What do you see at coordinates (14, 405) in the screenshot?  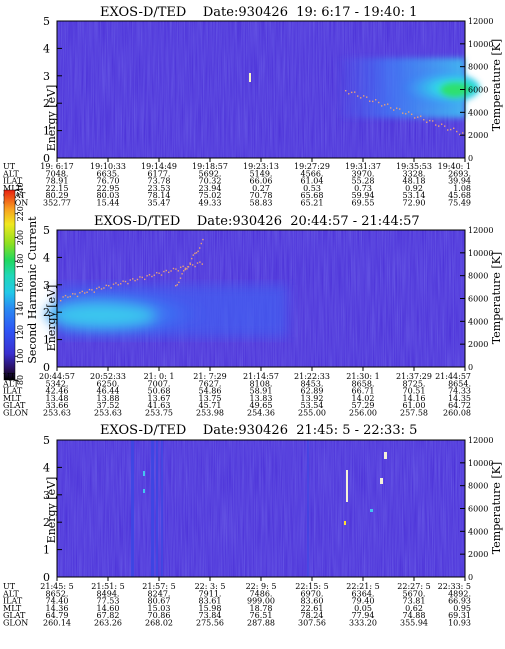 I see `panel-2-row-label: GLAT` at bounding box center [14, 405].